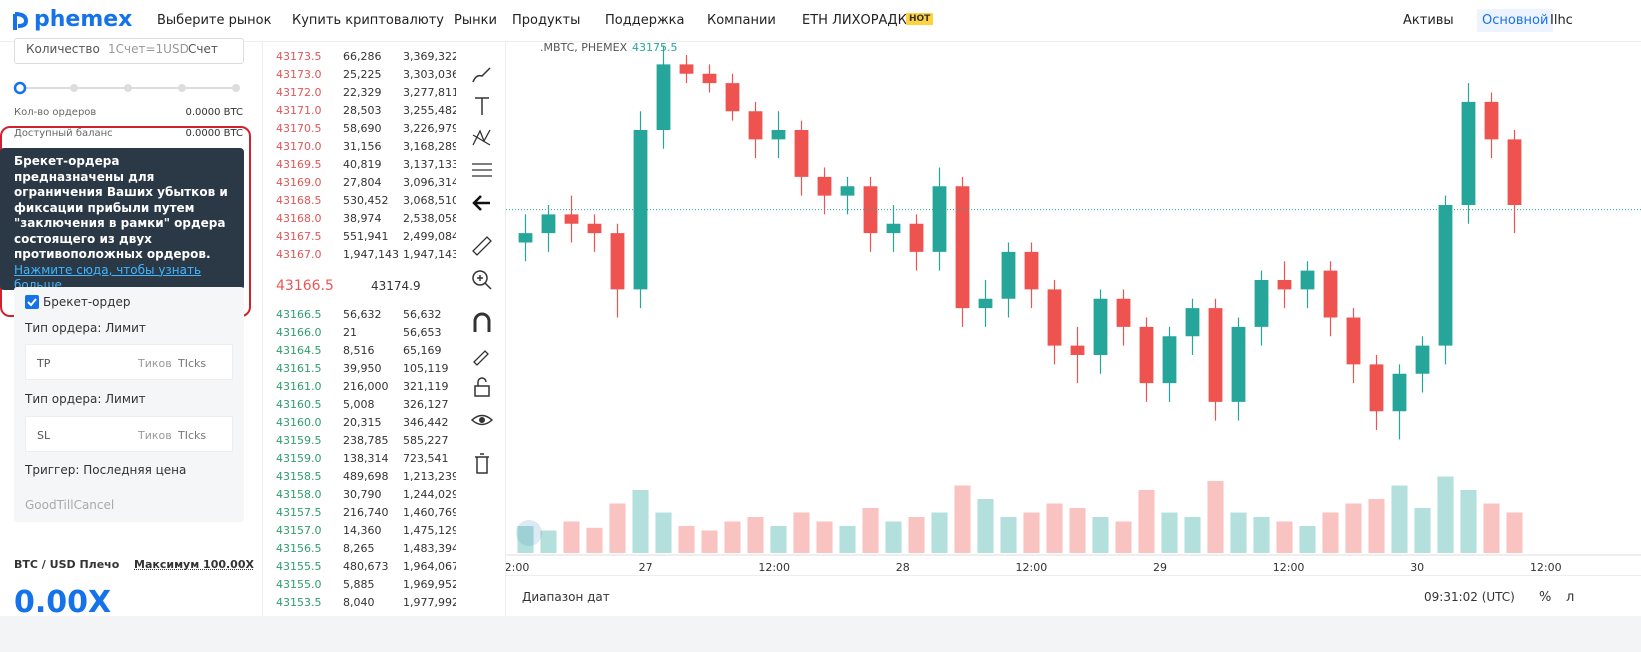 The image size is (1641, 652). What do you see at coordinates (1561, 20) in the screenshot?
I see `user: Ilhc` at bounding box center [1561, 20].